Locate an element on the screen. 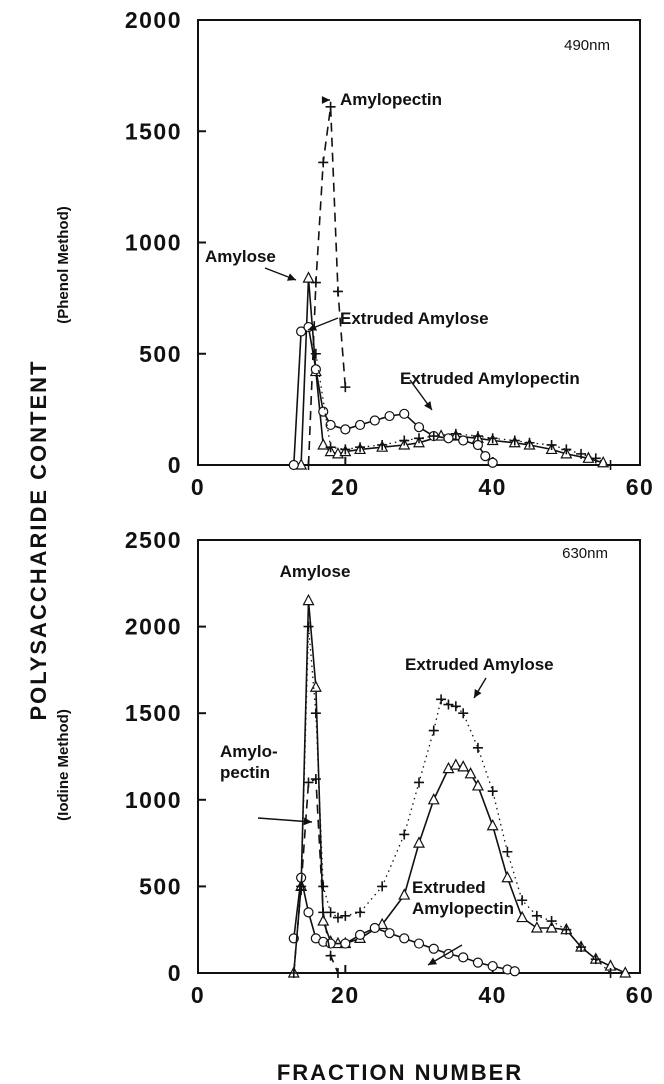 The height and width of the screenshot is (1084, 664). y-tick-label: 2000 is located at coordinates (153, 627).